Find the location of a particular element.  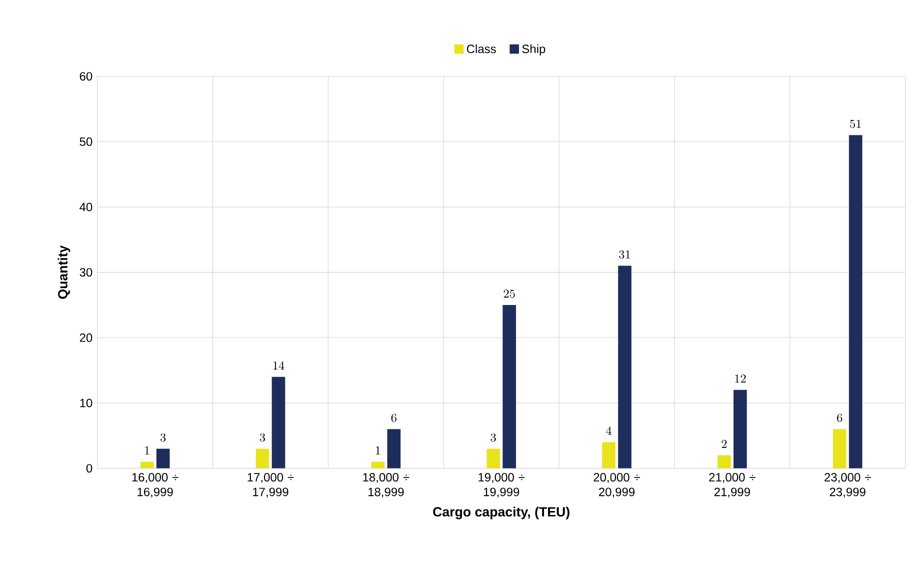

data-label: 2 is located at coordinates (724, 444).